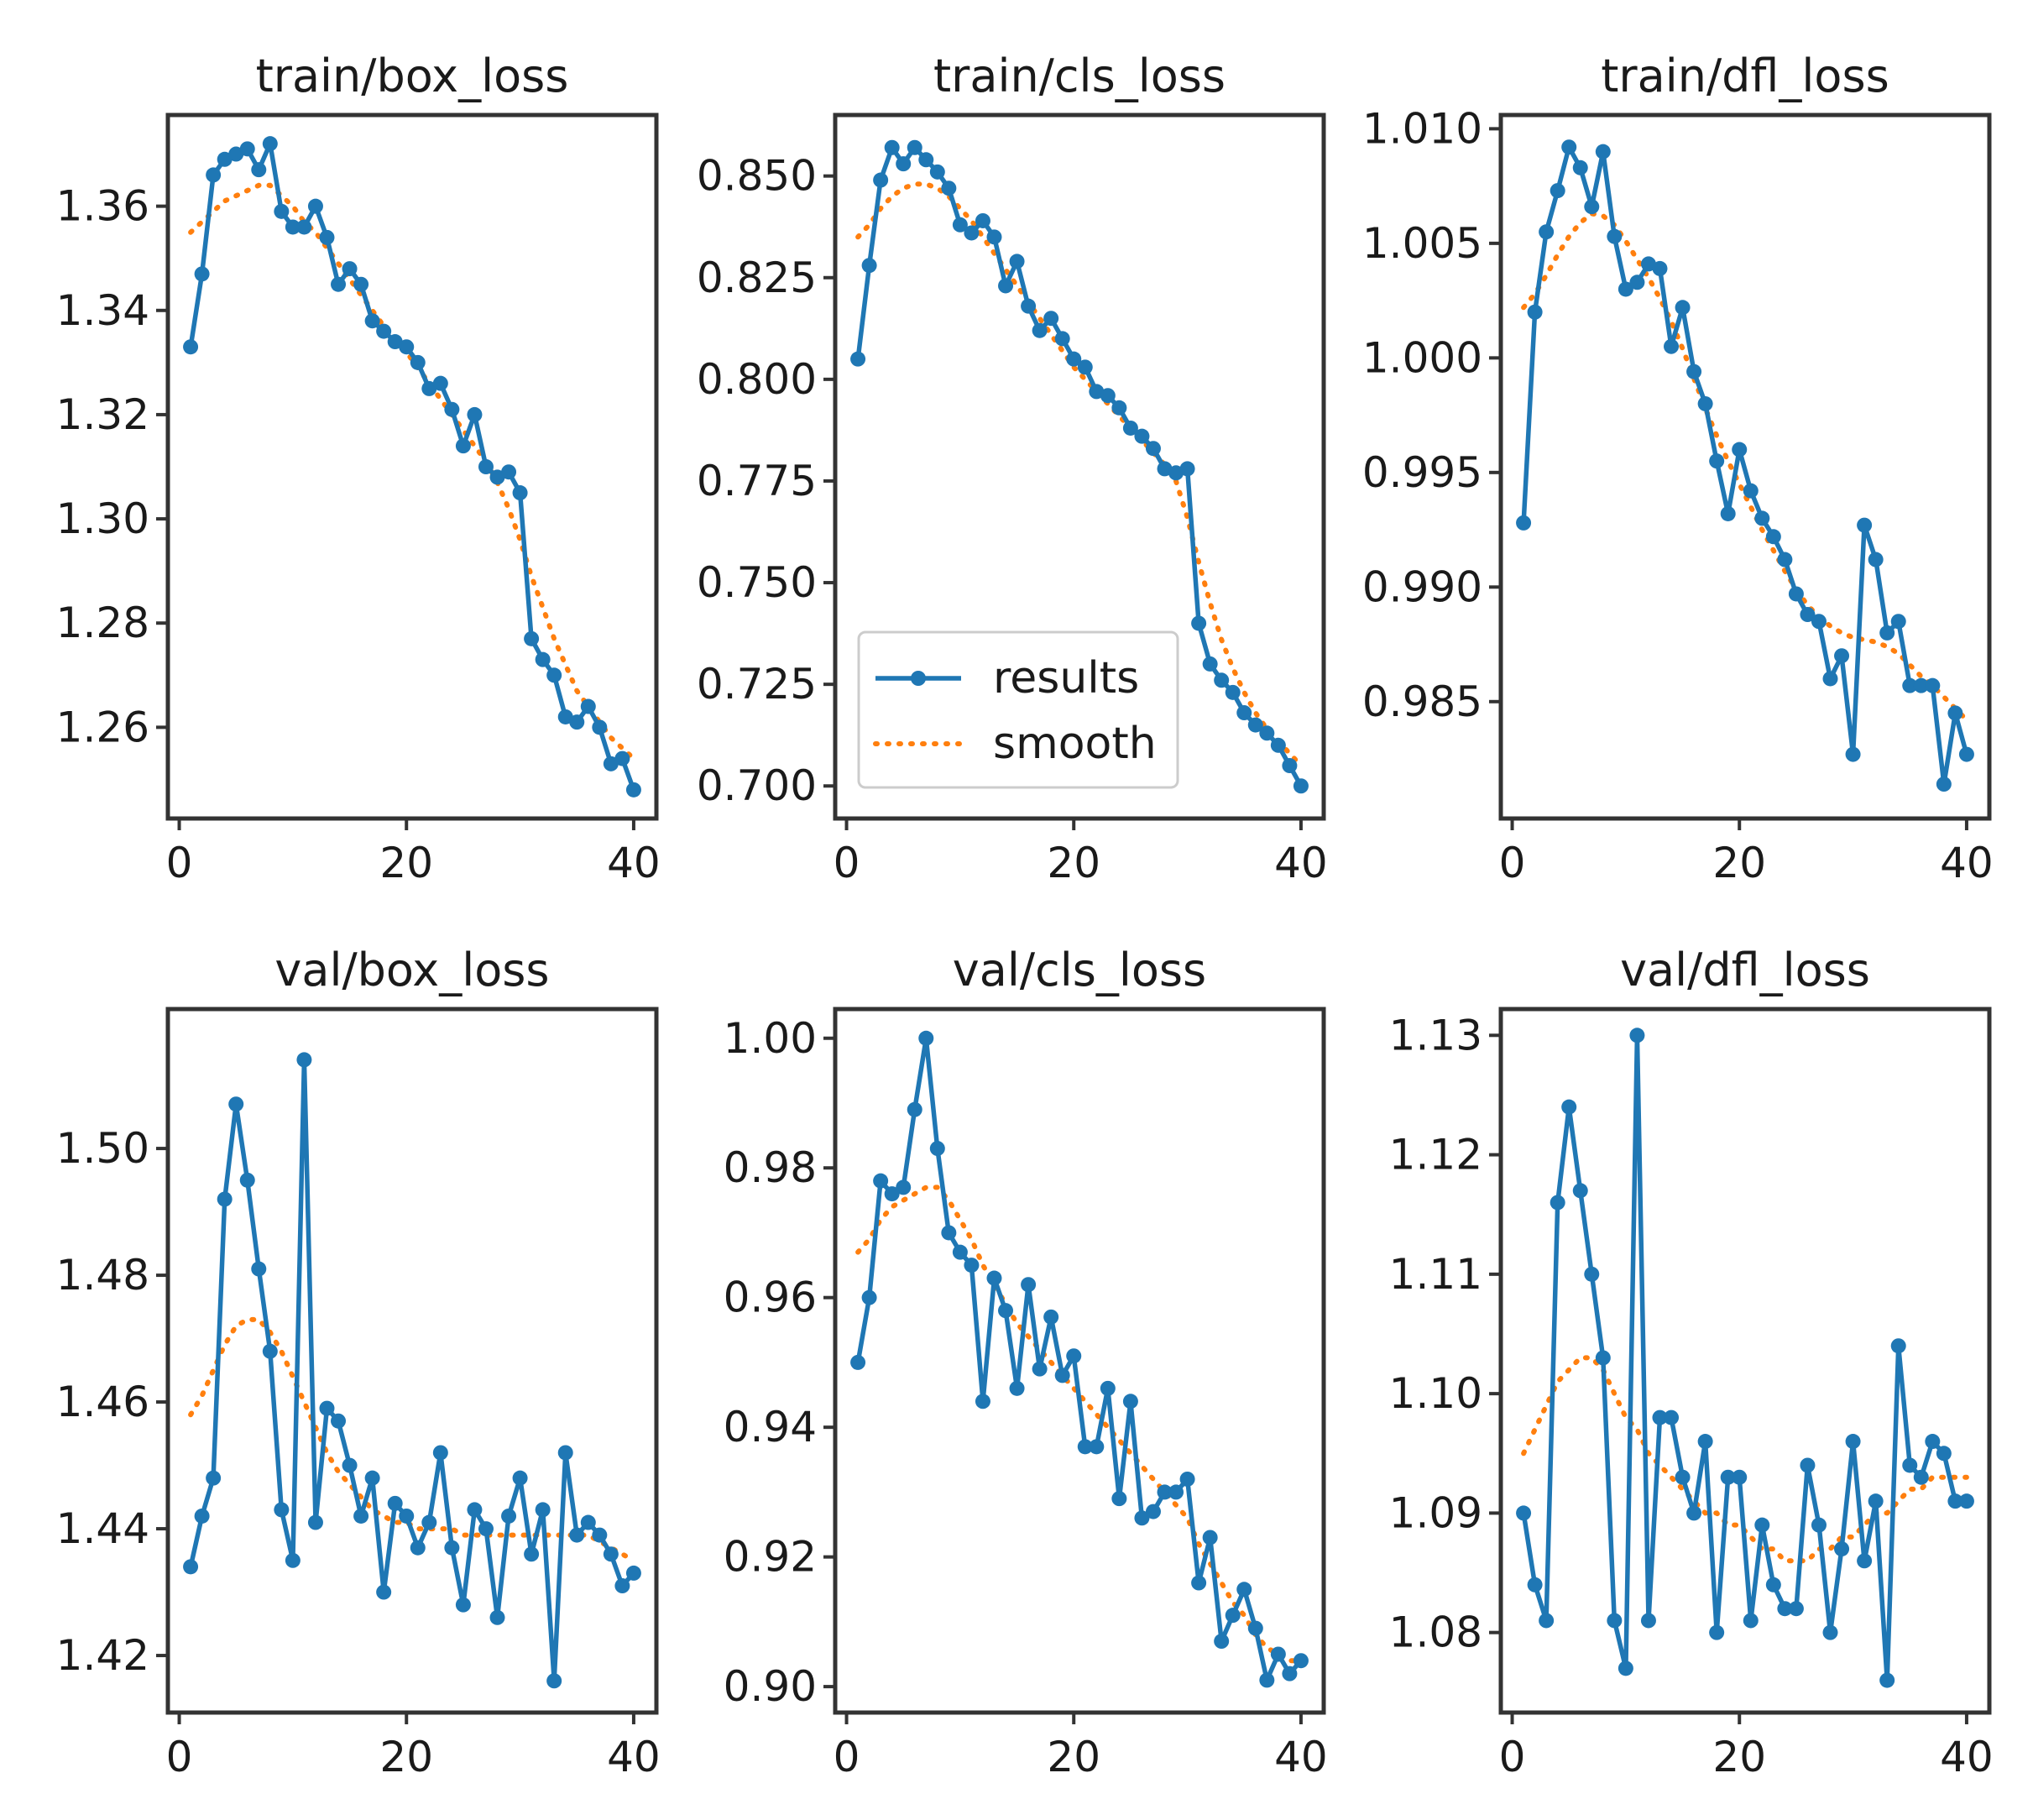 This screenshot has height=1820, width=2033. Describe the element at coordinates (1018, 709) in the screenshot. I see `legend-box` at that location.